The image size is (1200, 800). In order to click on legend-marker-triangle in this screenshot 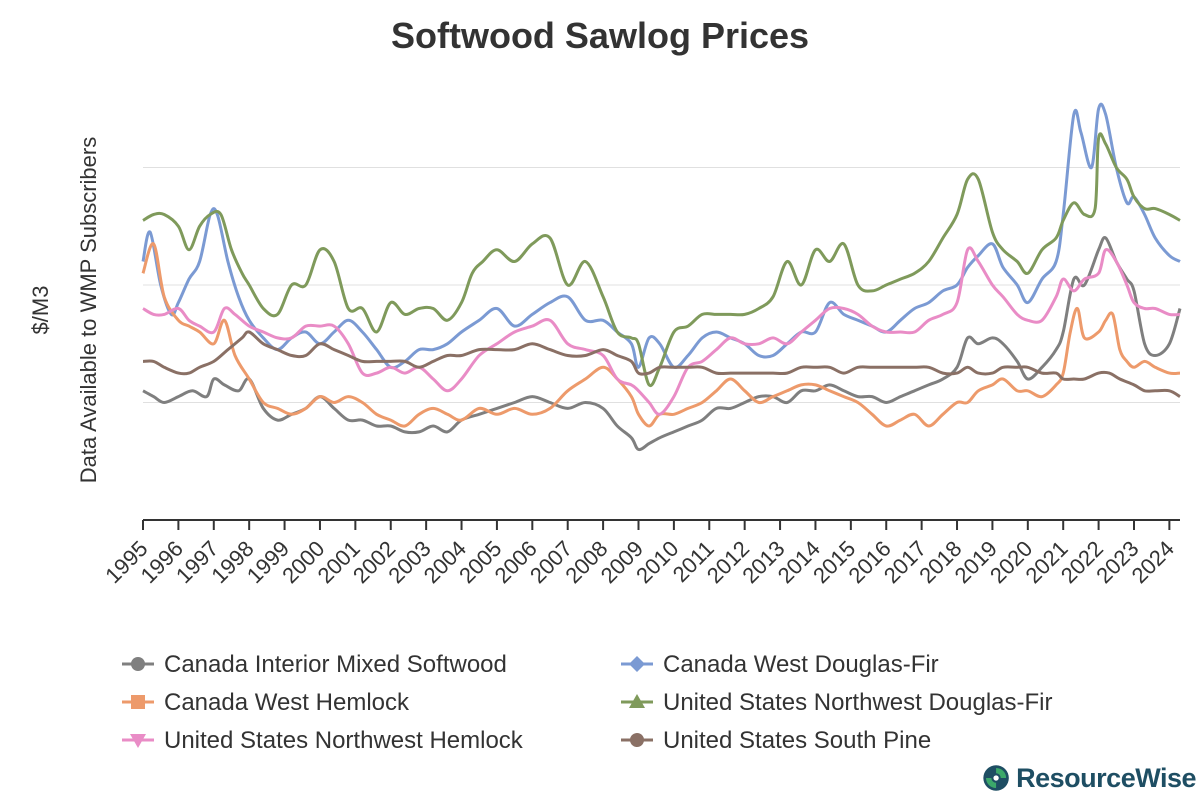, I will do `click(637, 701)`.